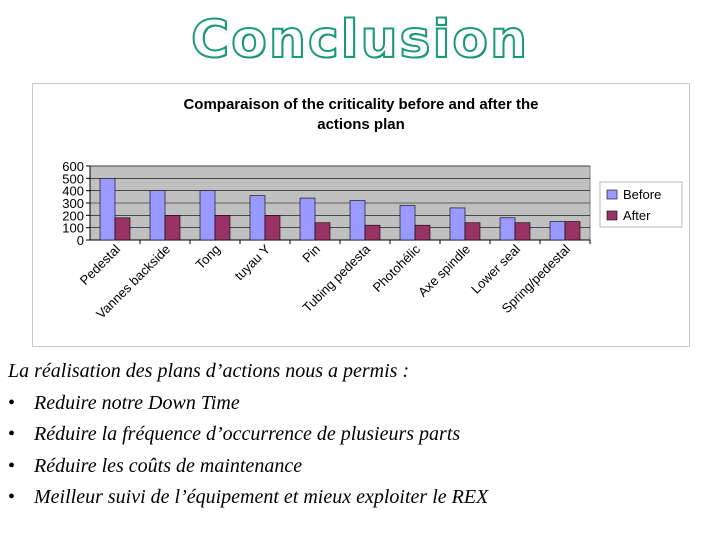  Describe the element at coordinates (360, 40) in the screenshot. I see `slide-title: Conclusion` at that location.